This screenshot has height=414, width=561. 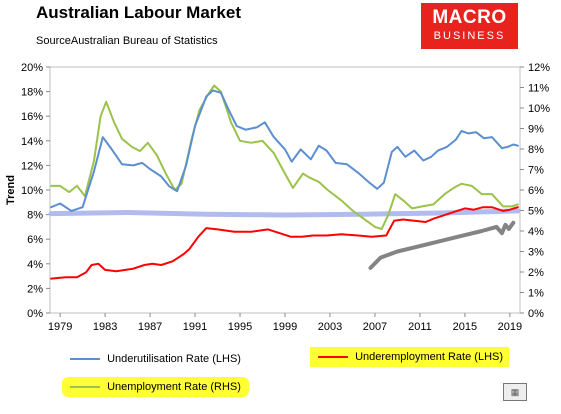 What do you see at coordinates (536, 171) in the screenshot?
I see `y-right-tick-label: 7%` at bounding box center [536, 171].